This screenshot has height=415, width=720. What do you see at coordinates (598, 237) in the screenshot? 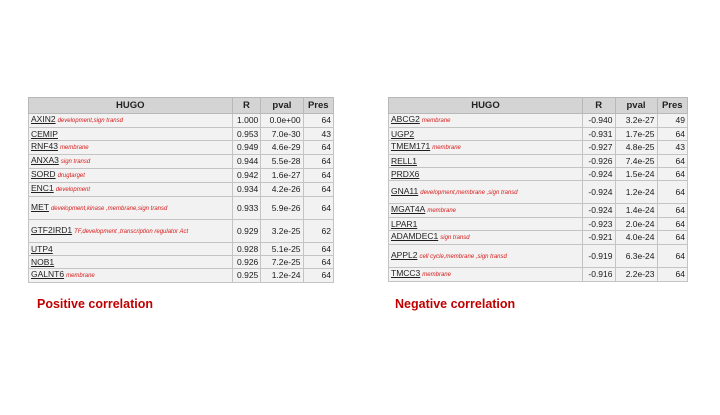
I see `r-value-cell: -0.921` at bounding box center [598, 237].